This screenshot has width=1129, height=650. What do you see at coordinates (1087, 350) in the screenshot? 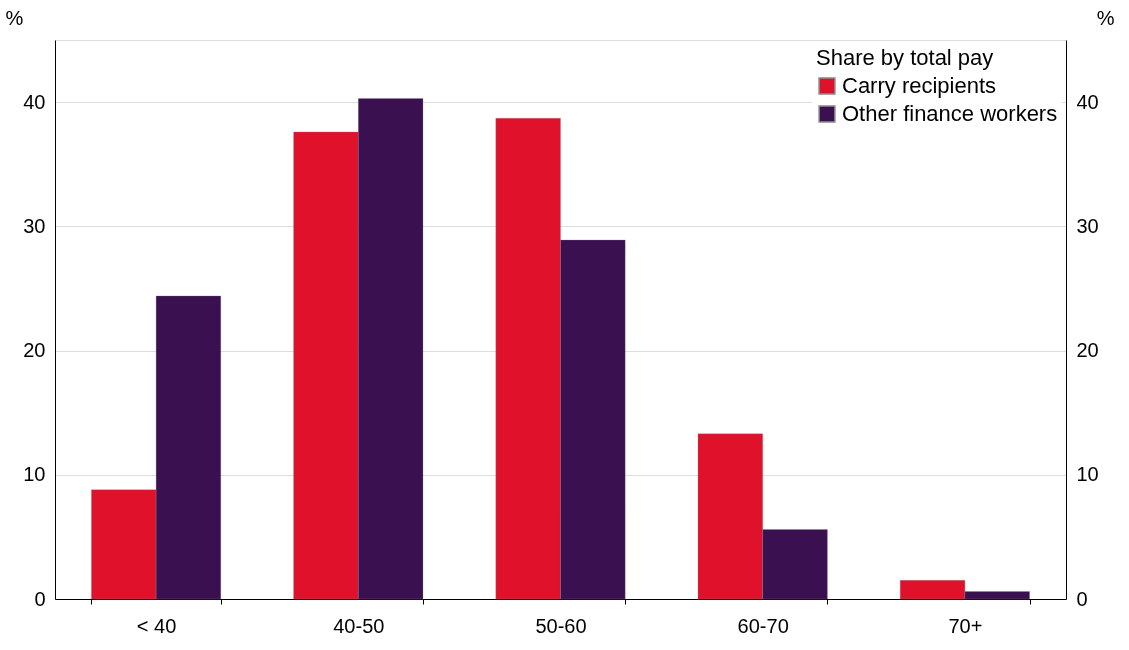
I see `y2-tick-label: 20` at bounding box center [1087, 350].